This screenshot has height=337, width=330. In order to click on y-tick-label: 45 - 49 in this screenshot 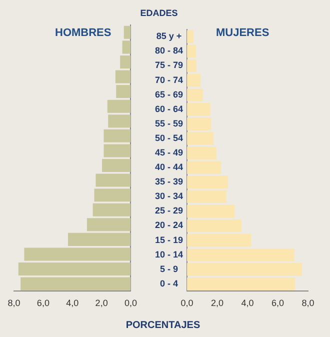, I will do `click(169, 153)`.